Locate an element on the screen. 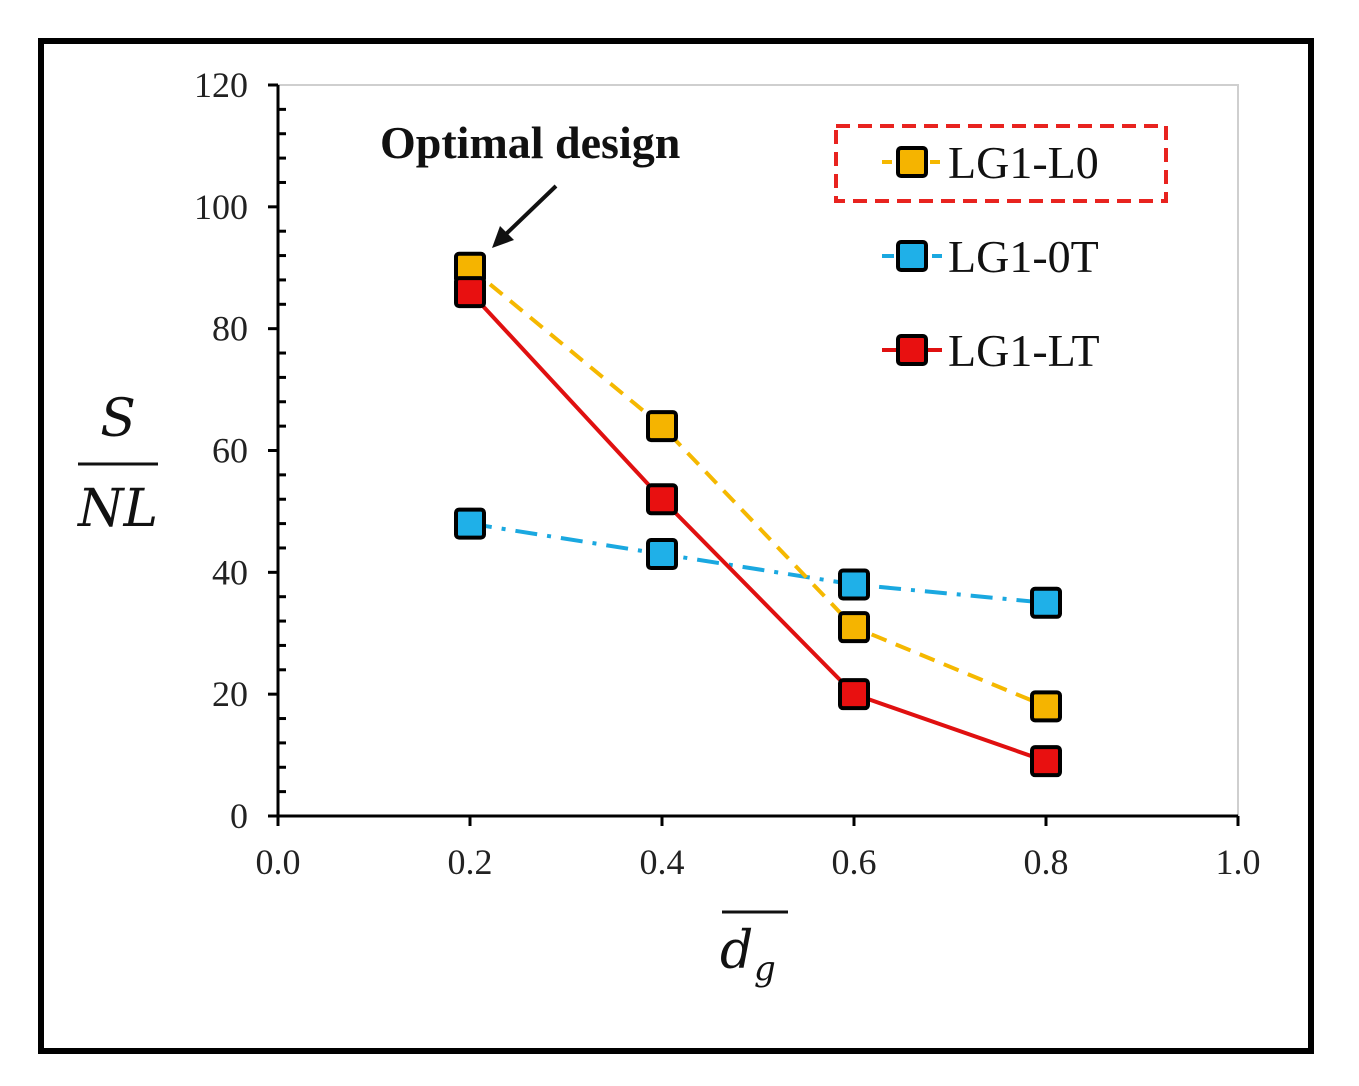 The image size is (1359, 1086). x-ticks: 0.0 0.2 0.4 0.6 0.8 1.0 is located at coordinates (758, 849).